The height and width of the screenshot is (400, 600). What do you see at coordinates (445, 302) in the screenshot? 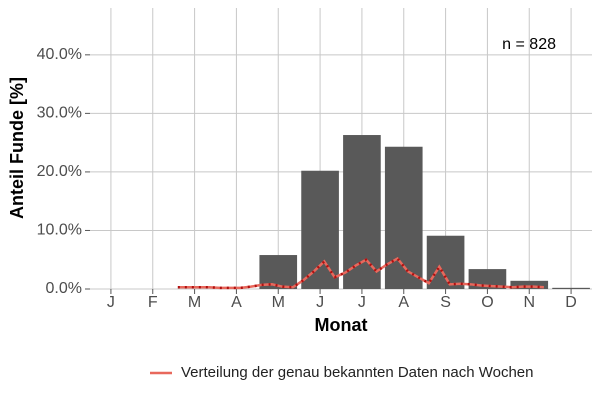
I see `x-tick-label: S` at bounding box center [445, 302].